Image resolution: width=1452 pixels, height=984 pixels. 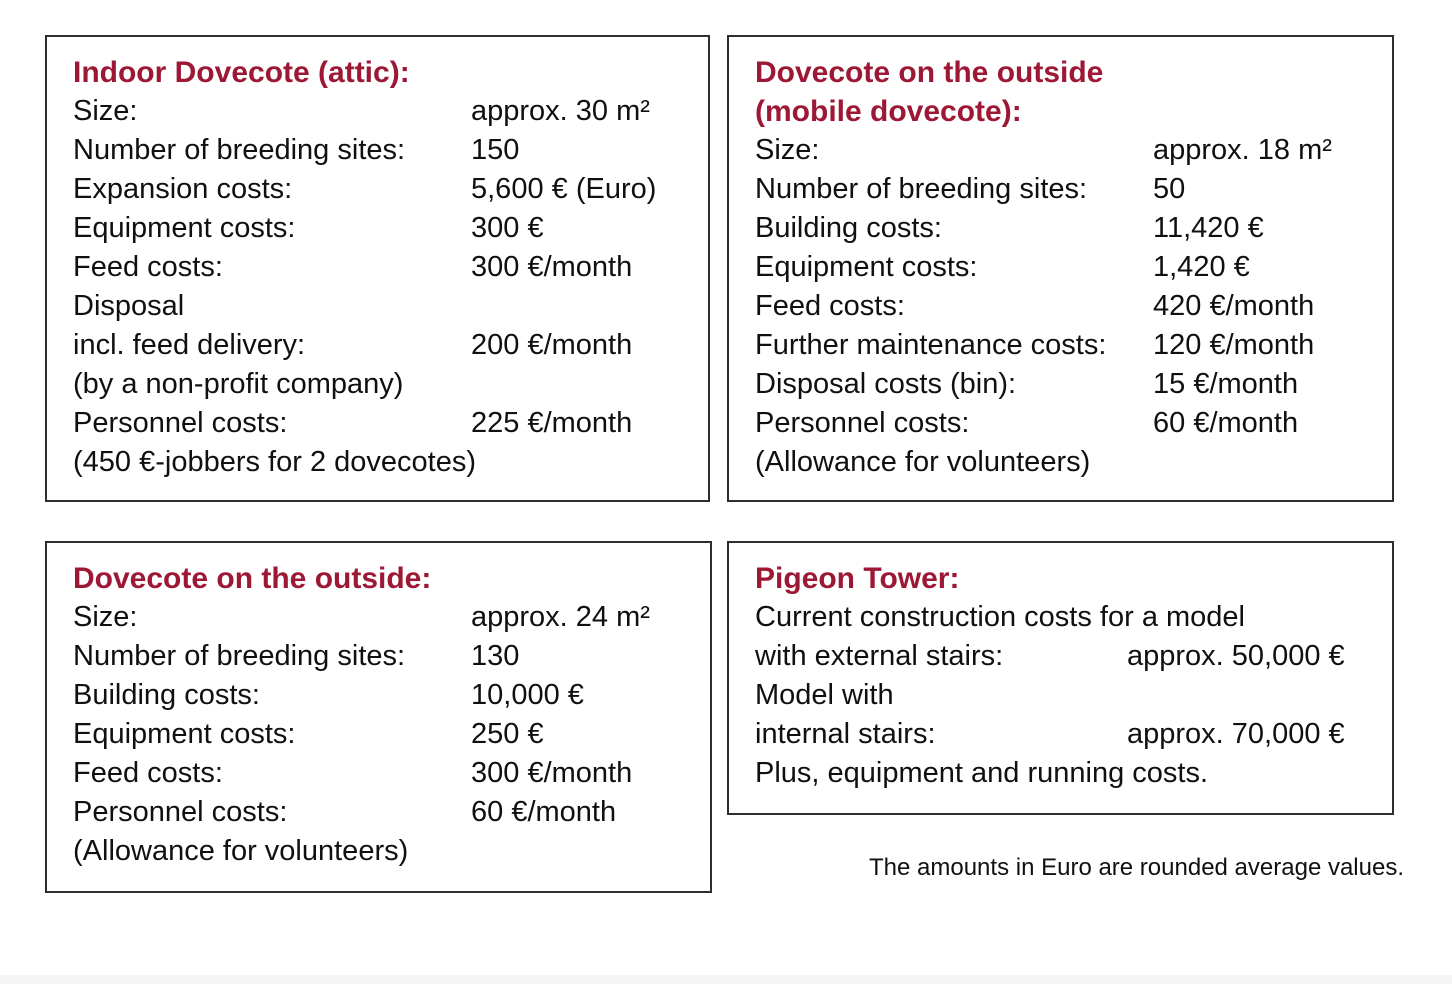 What do you see at coordinates (507, 228) in the screenshot?
I see `row-value: 300 €` at bounding box center [507, 228].